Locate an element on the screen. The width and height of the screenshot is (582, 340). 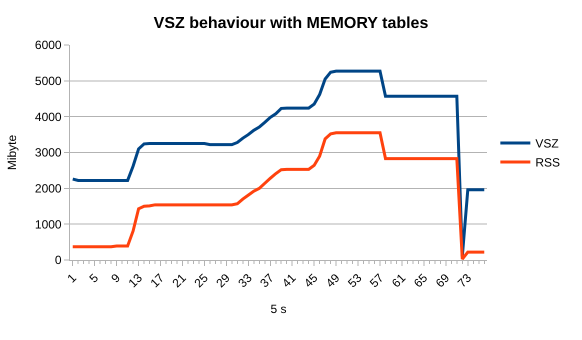
x-tick-label: 53 is located at coordinates (355, 280).